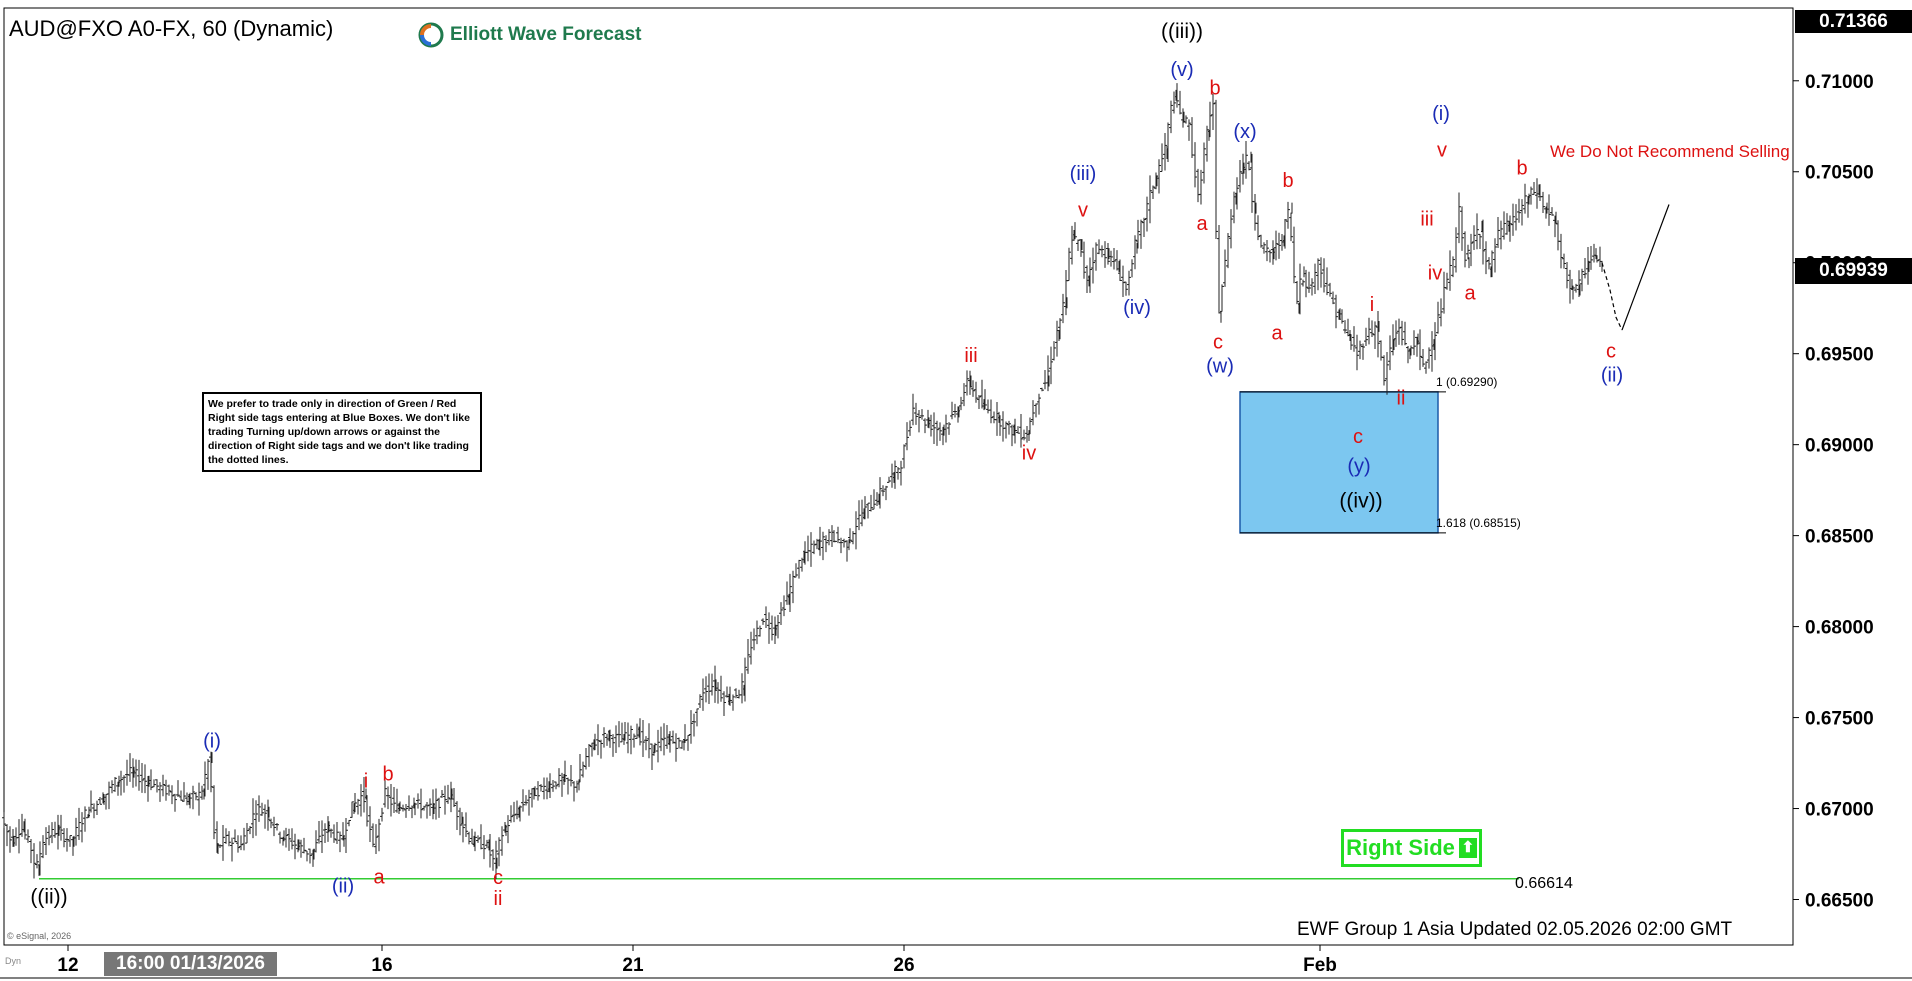  I want to click on time-tick-label: 16, so click(381, 965).